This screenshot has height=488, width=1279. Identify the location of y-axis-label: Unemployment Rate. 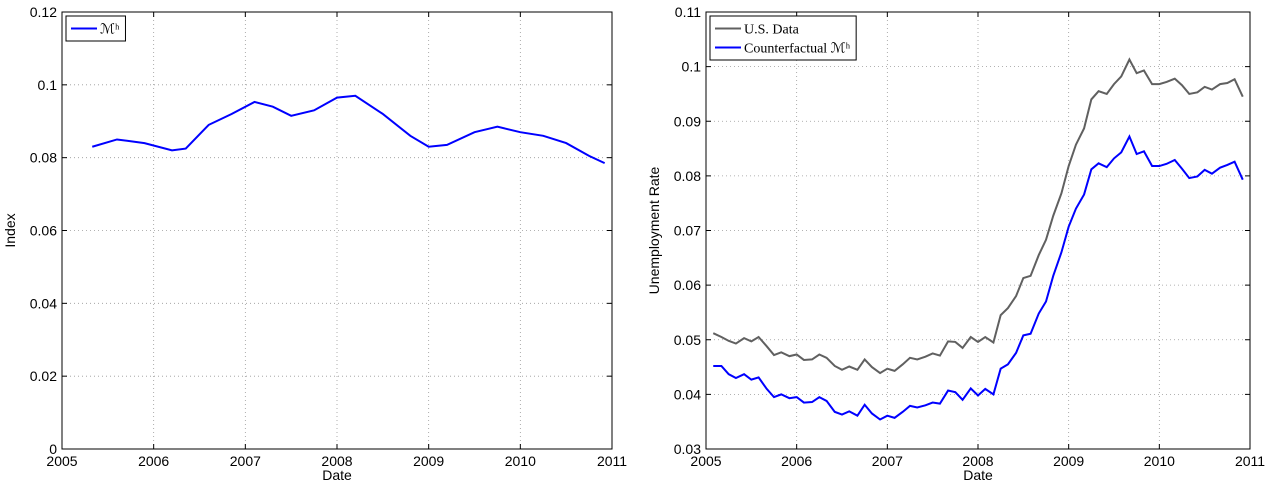
(654, 230).